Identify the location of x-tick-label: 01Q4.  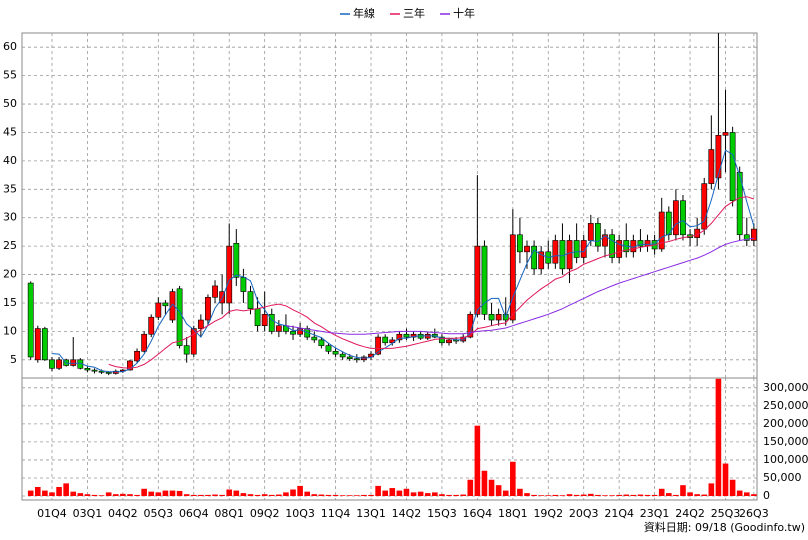
(52, 513).